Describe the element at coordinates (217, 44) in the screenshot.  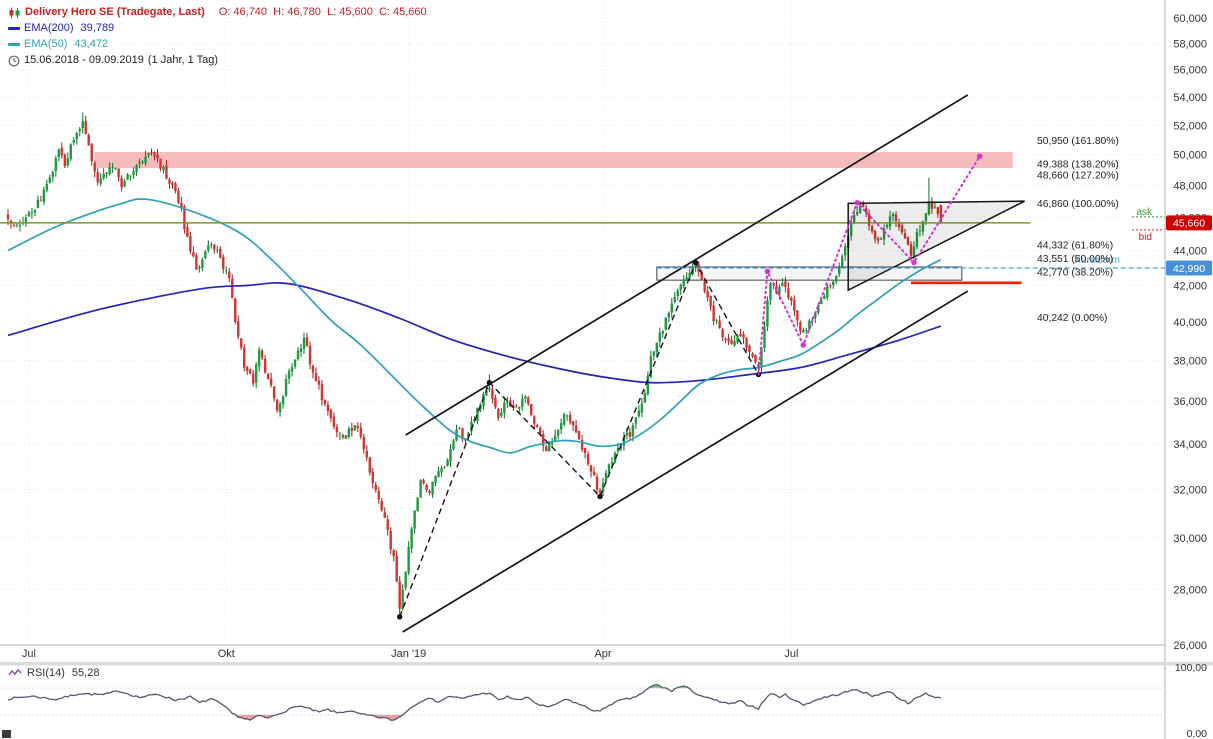
I see `ema50-legend: EMA(50) 43,472` at that location.